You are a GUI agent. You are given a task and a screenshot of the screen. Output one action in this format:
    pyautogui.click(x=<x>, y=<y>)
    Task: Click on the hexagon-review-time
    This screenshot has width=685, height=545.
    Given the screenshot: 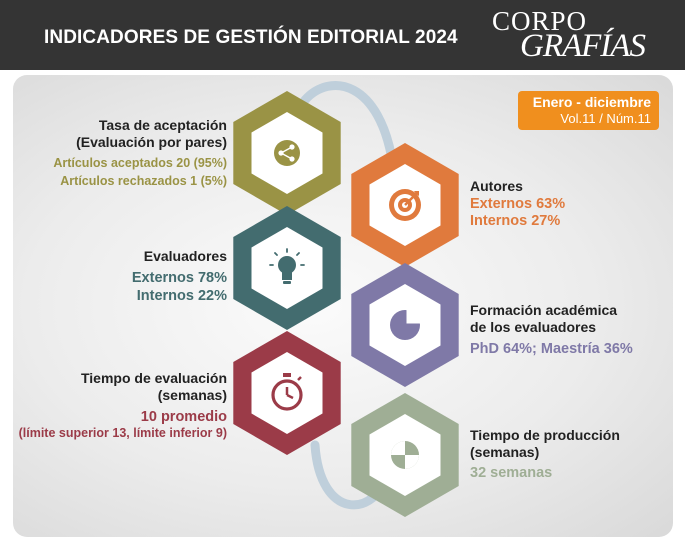 What is the action you would take?
    pyautogui.click(x=287, y=393)
    